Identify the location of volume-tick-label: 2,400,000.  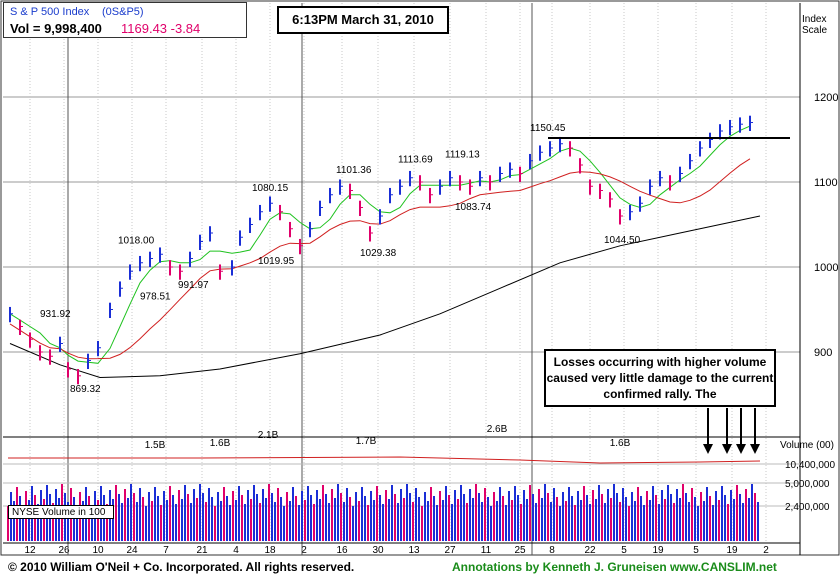
(807, 507).